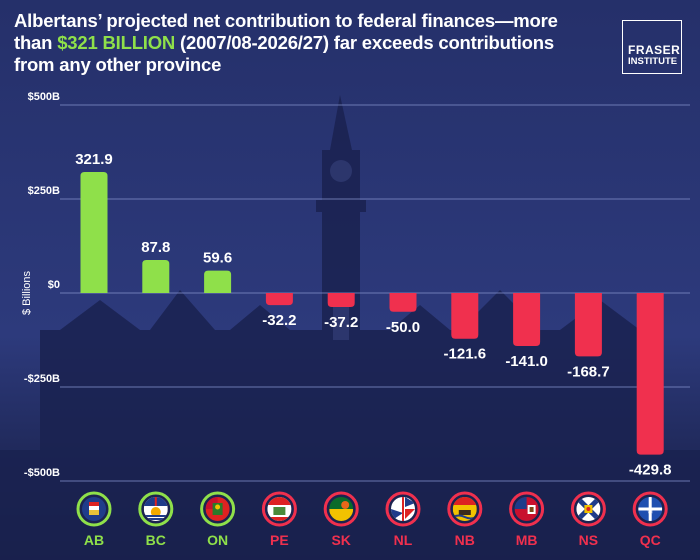 The image size is (700, 560). I want to click on bar-mb, so click(527, 320).